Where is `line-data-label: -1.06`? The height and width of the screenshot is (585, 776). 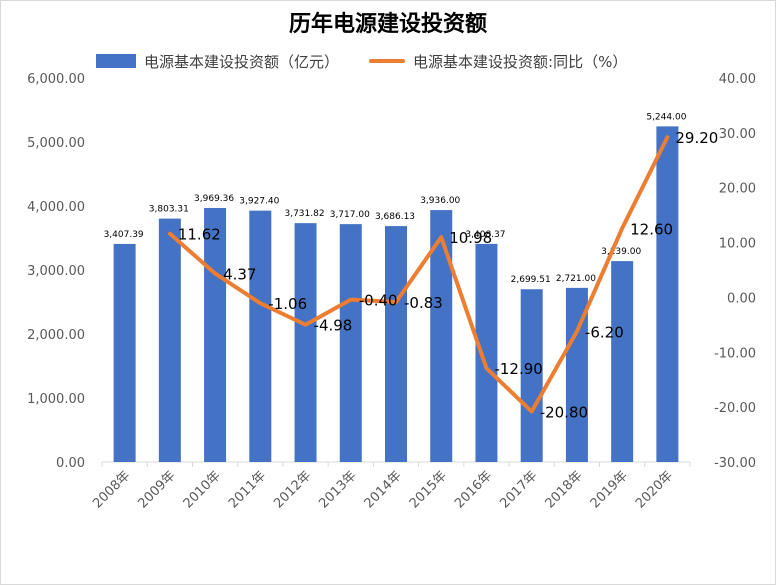 line-data-label: -1.06 is located at coordinates (287, 304).